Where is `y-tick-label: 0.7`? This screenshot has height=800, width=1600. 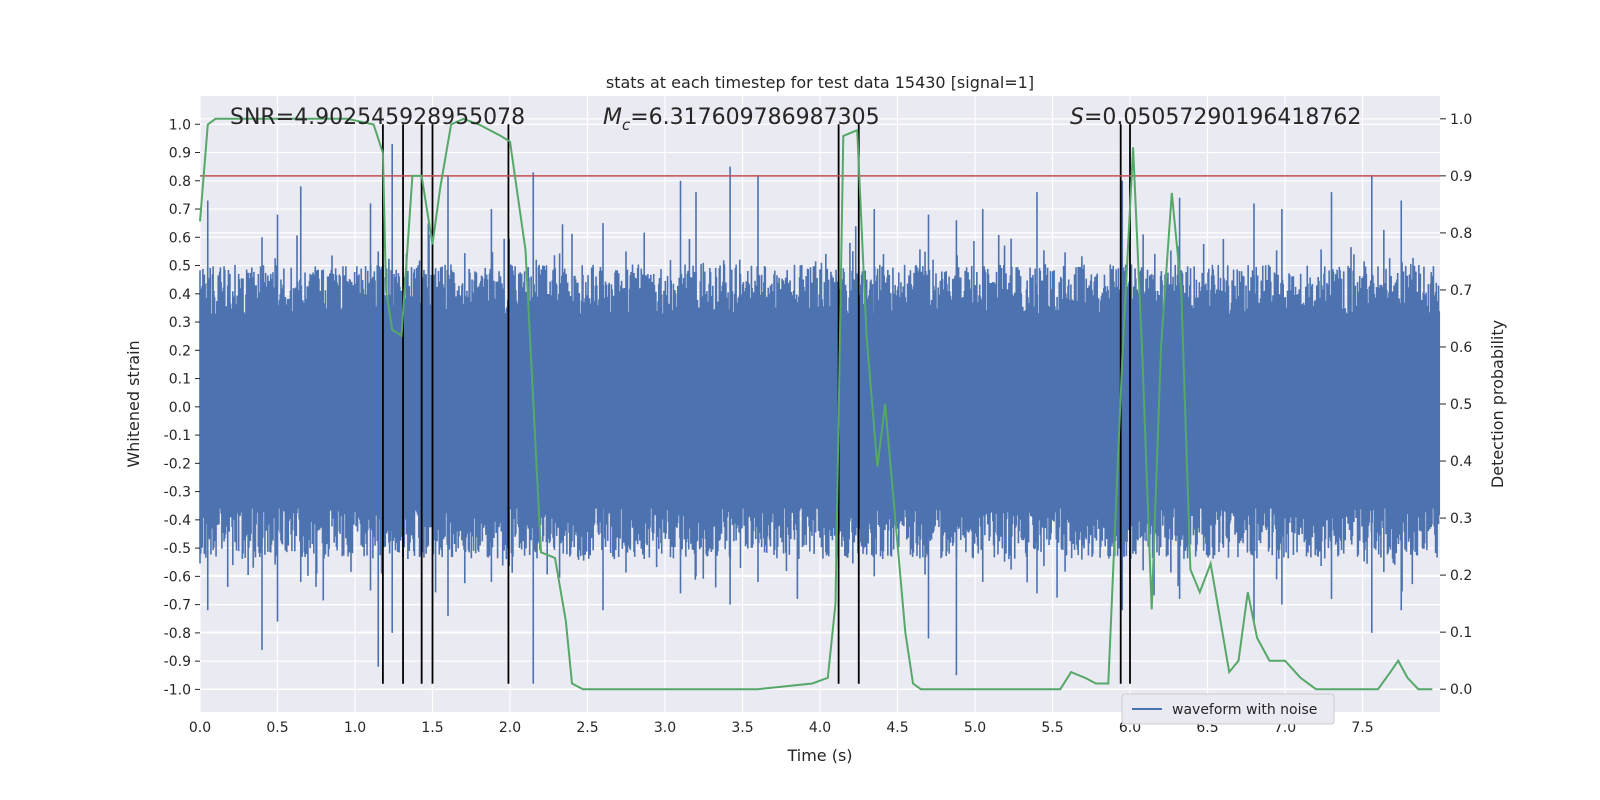
y-tick-label: 0.7 is located at coordinates (180, 210).